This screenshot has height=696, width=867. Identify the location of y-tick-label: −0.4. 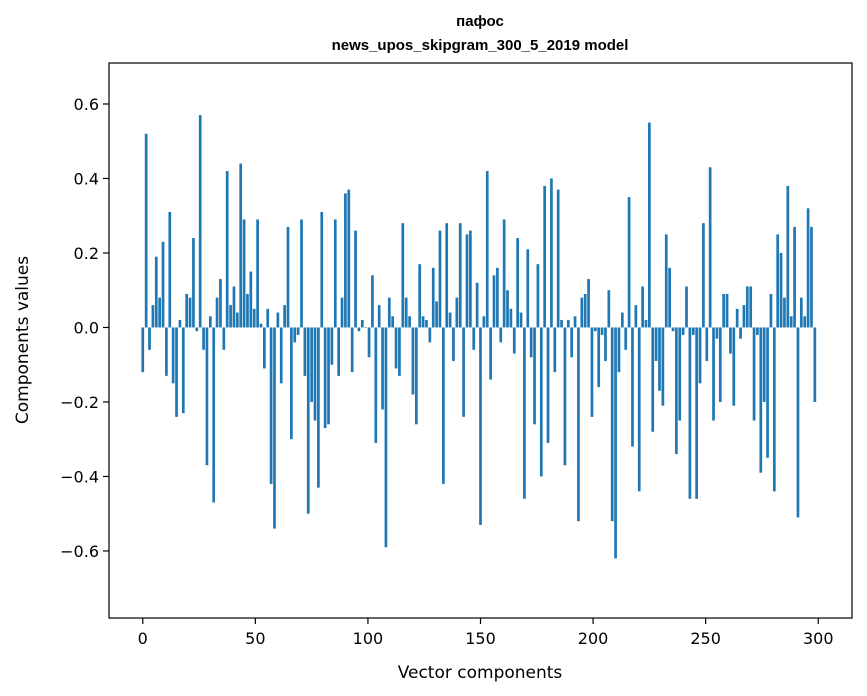
(79, 476).